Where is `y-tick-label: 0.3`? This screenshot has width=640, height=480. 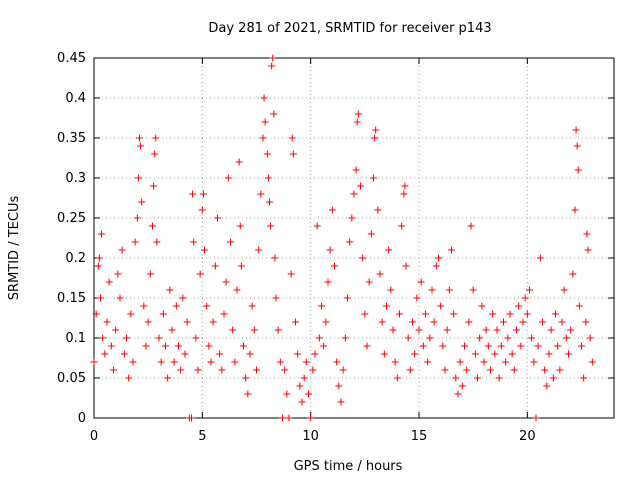
y-tick-label: 0.3 is located at coordinates (75, 178).